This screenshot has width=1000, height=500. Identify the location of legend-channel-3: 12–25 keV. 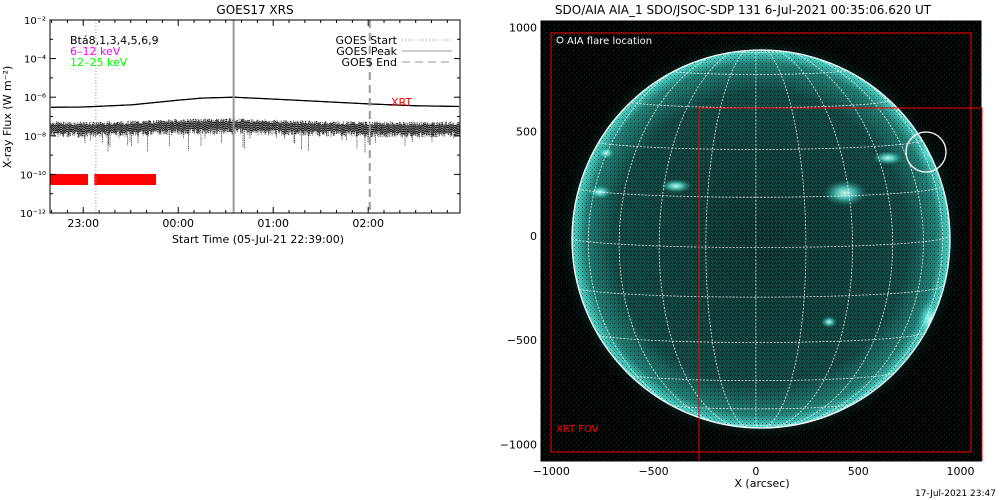
(99, 62).